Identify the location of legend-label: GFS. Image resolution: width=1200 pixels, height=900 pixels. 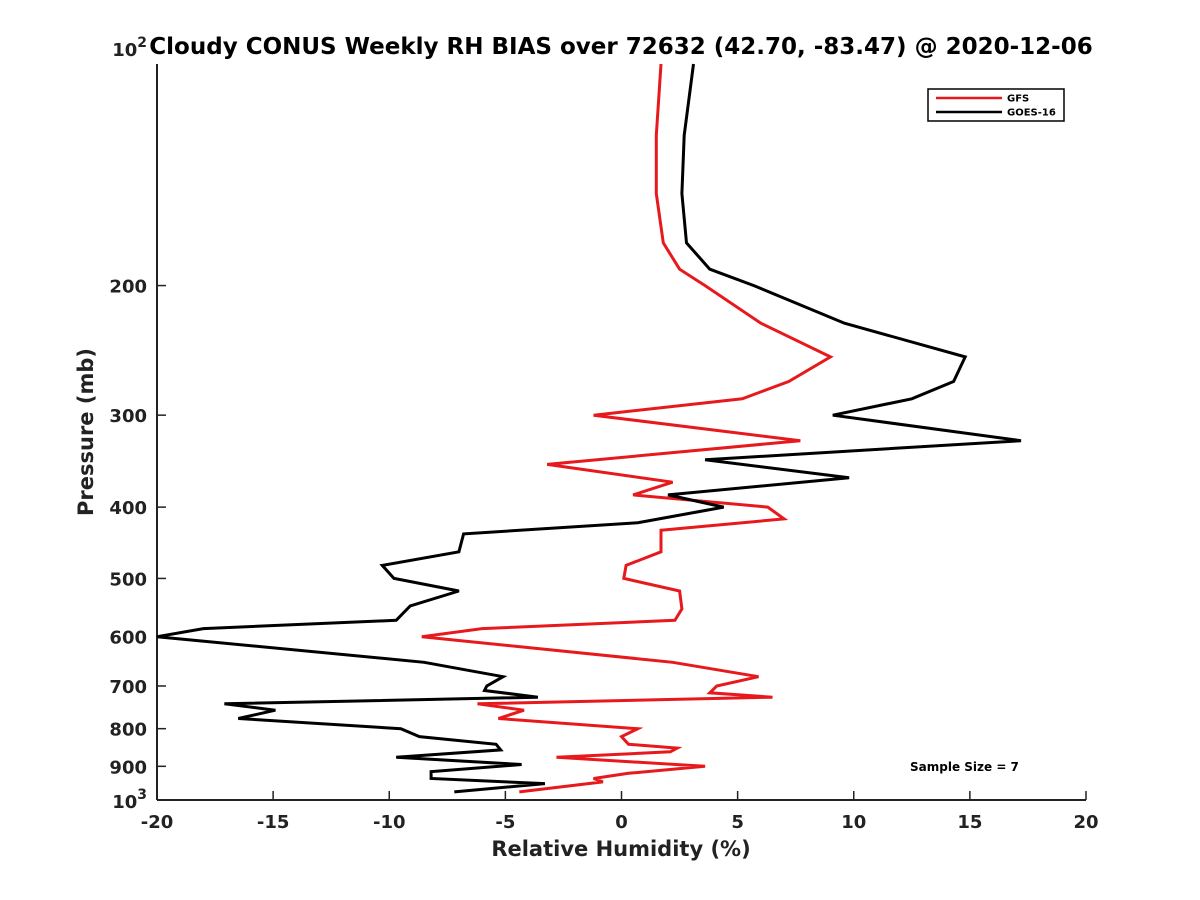
(1018, 99).